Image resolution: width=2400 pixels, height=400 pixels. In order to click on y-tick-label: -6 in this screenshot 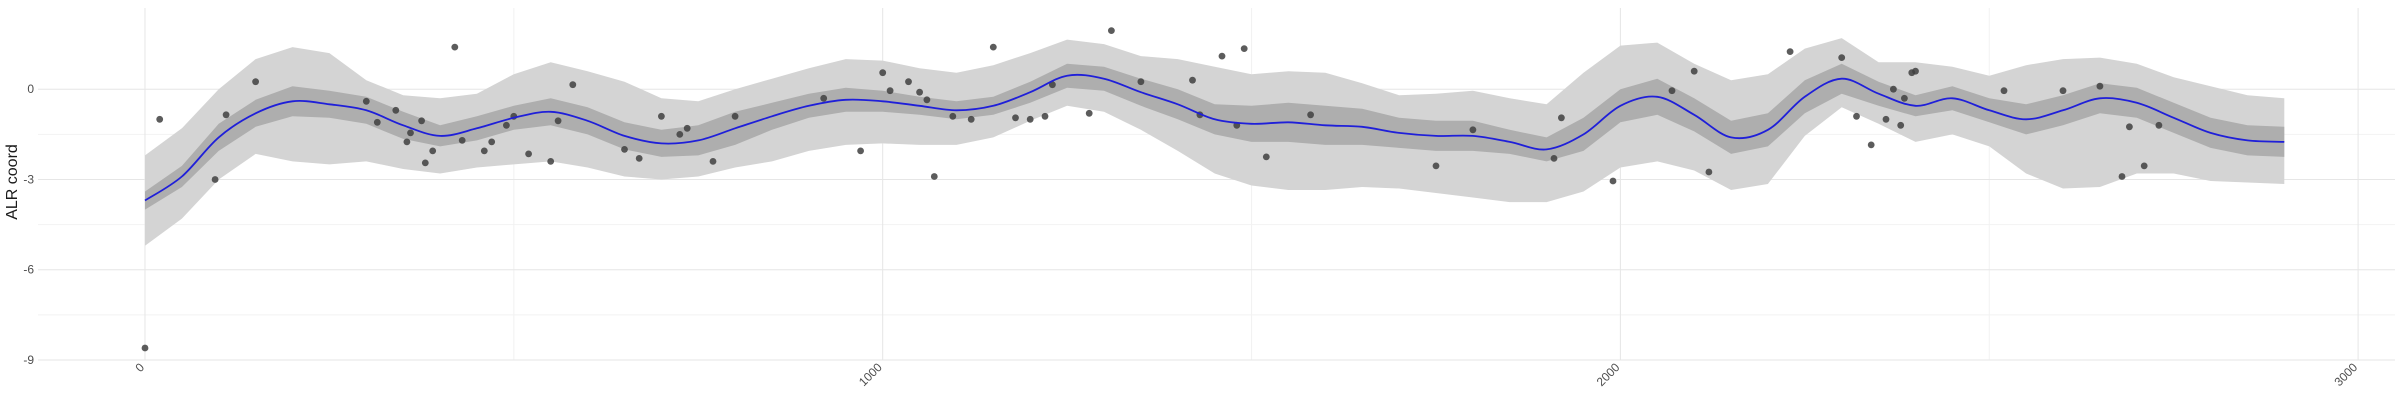, I will do `click(28, 270)`.